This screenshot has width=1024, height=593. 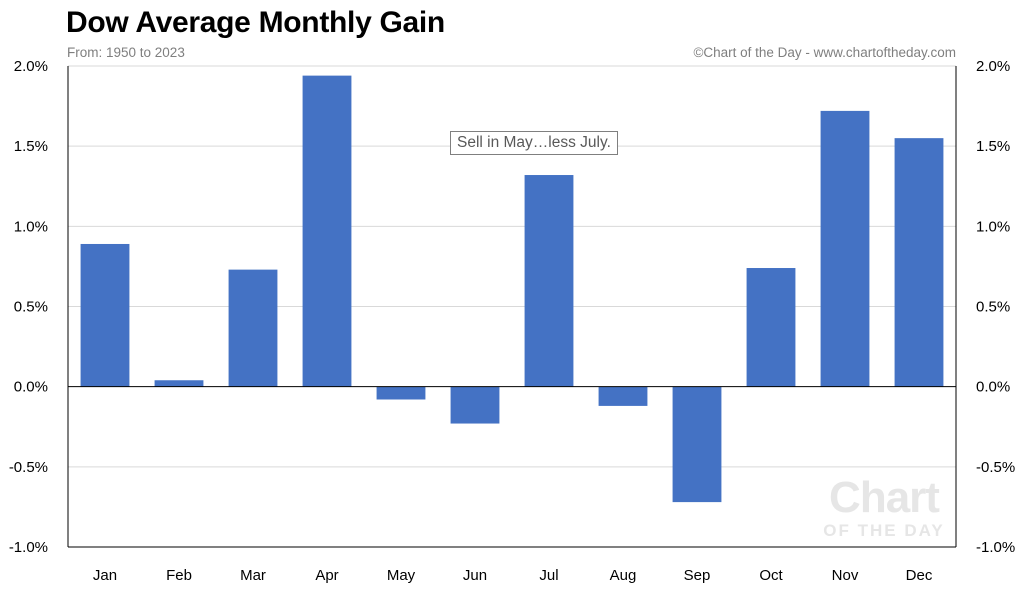 I want to click on watermark-text-bottom: OF THE DAY, so click(x=883, y=530).